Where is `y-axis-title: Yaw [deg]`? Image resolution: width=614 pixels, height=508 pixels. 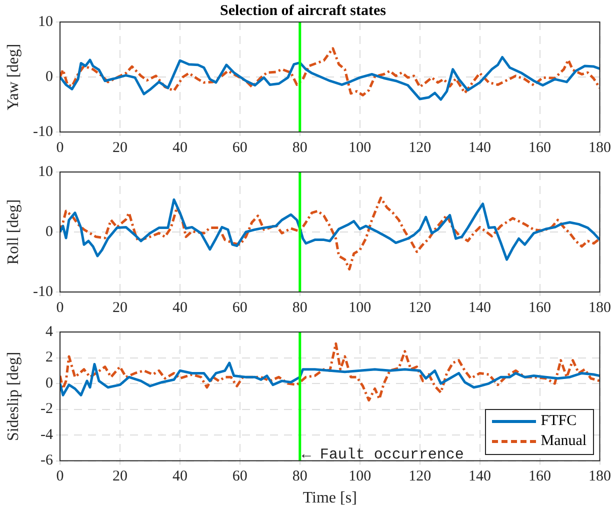
y-axis-title: Yaw [deg] is located at coordinates (13, 77).